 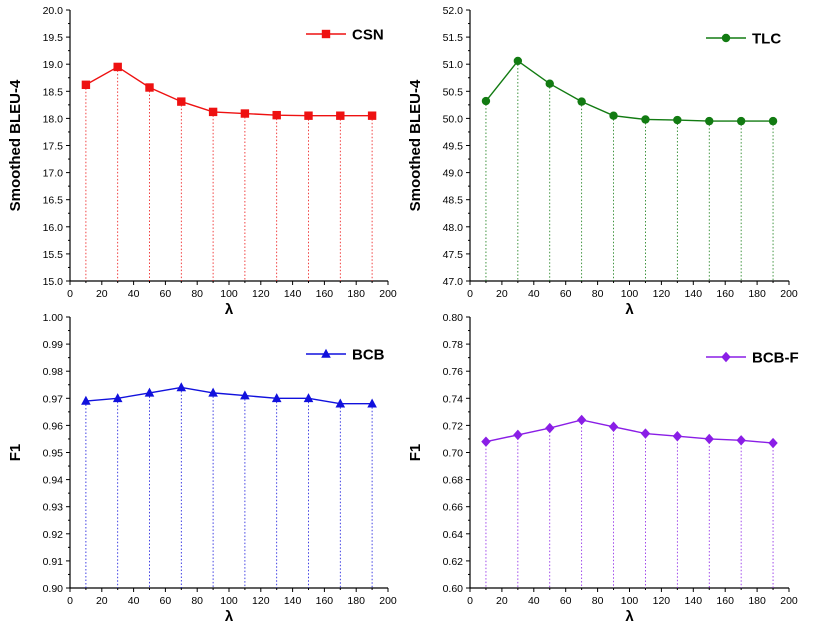 I want to click on y-tick-label: 0.98, so click(x=53, y=372).